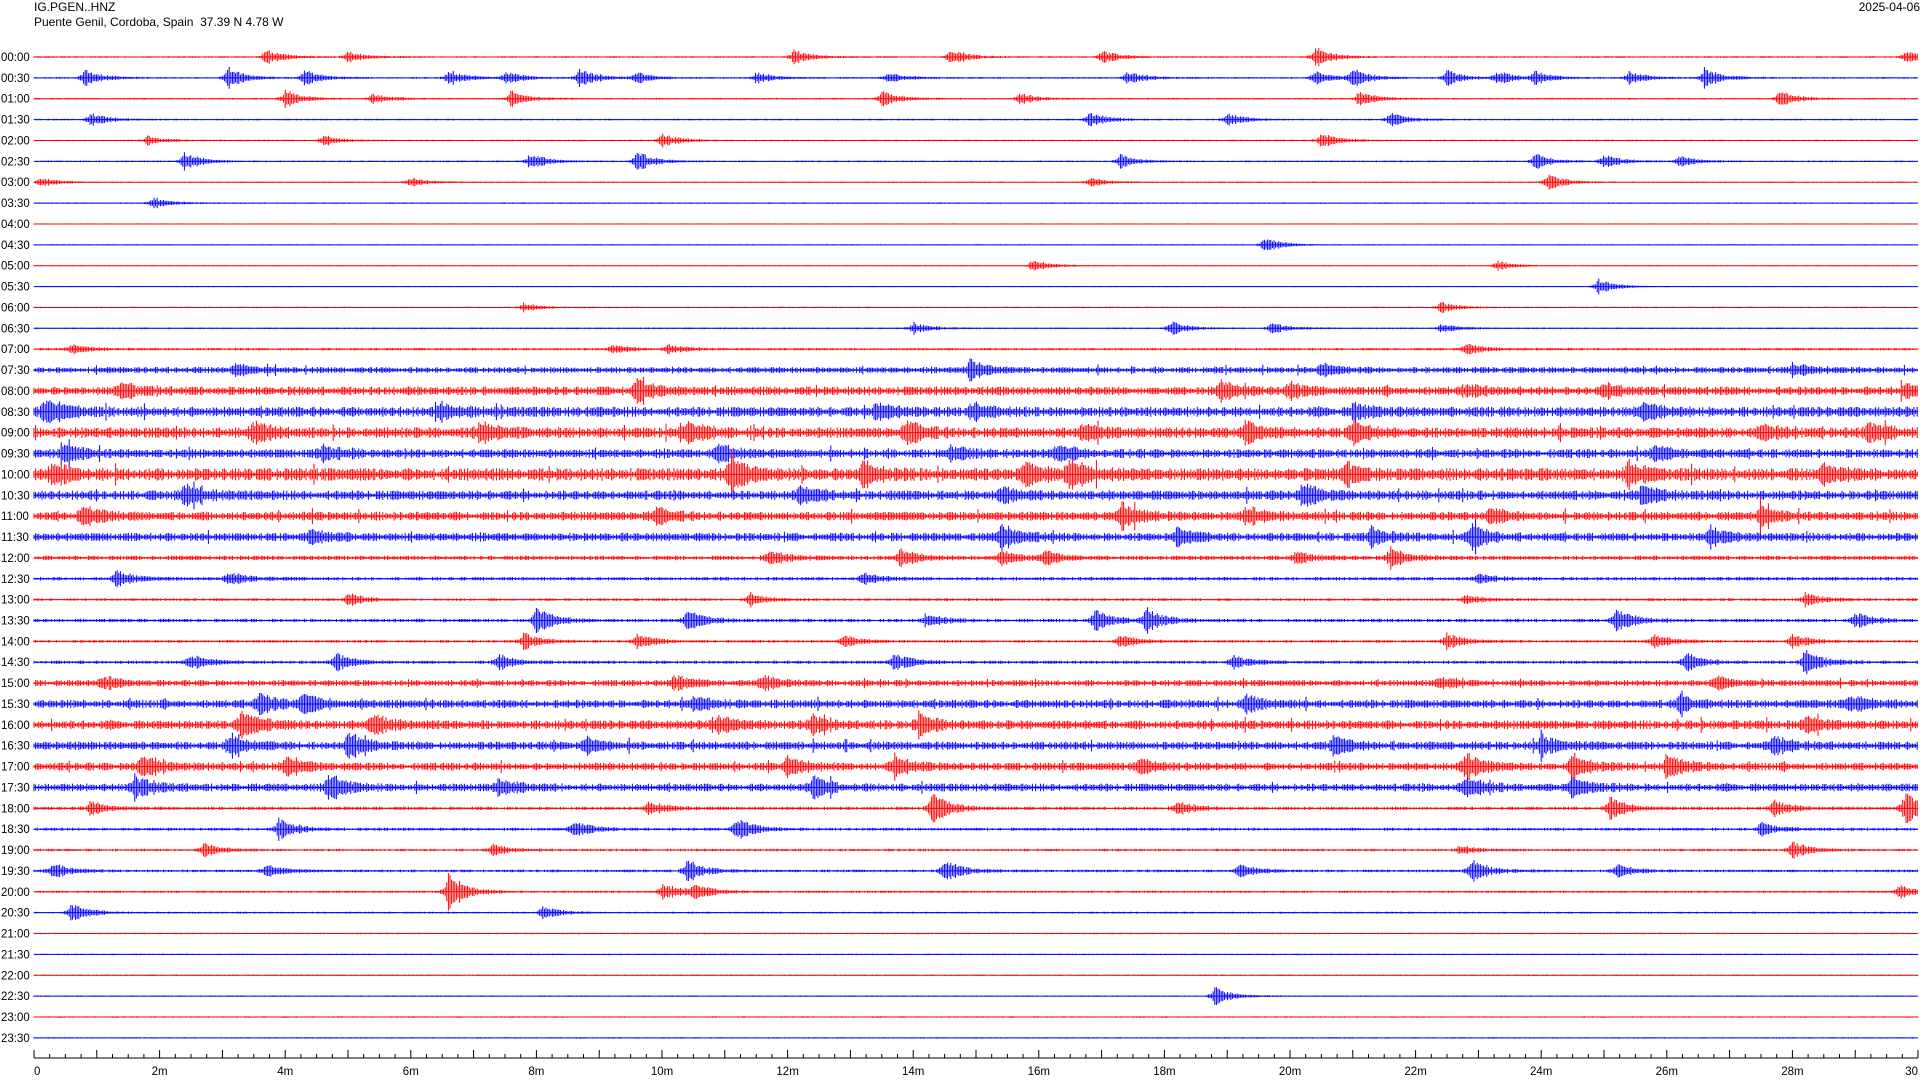 The width and height of the screenshot is (1920, 1080). Describe the element at coordinates (1889, 7) in the screenshot. I see `record-date: 2025-04-06` at that location.